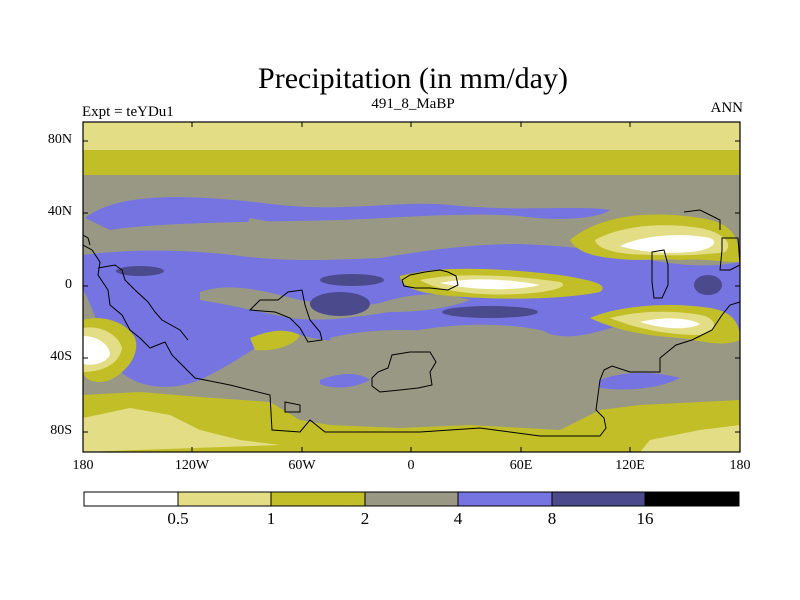 This screenshot has width=800, height=600. What do you see at coordinates (302, 465) in the screenshot?
I see `lon-label-60w: 60W` at bounding box center [302, 465].